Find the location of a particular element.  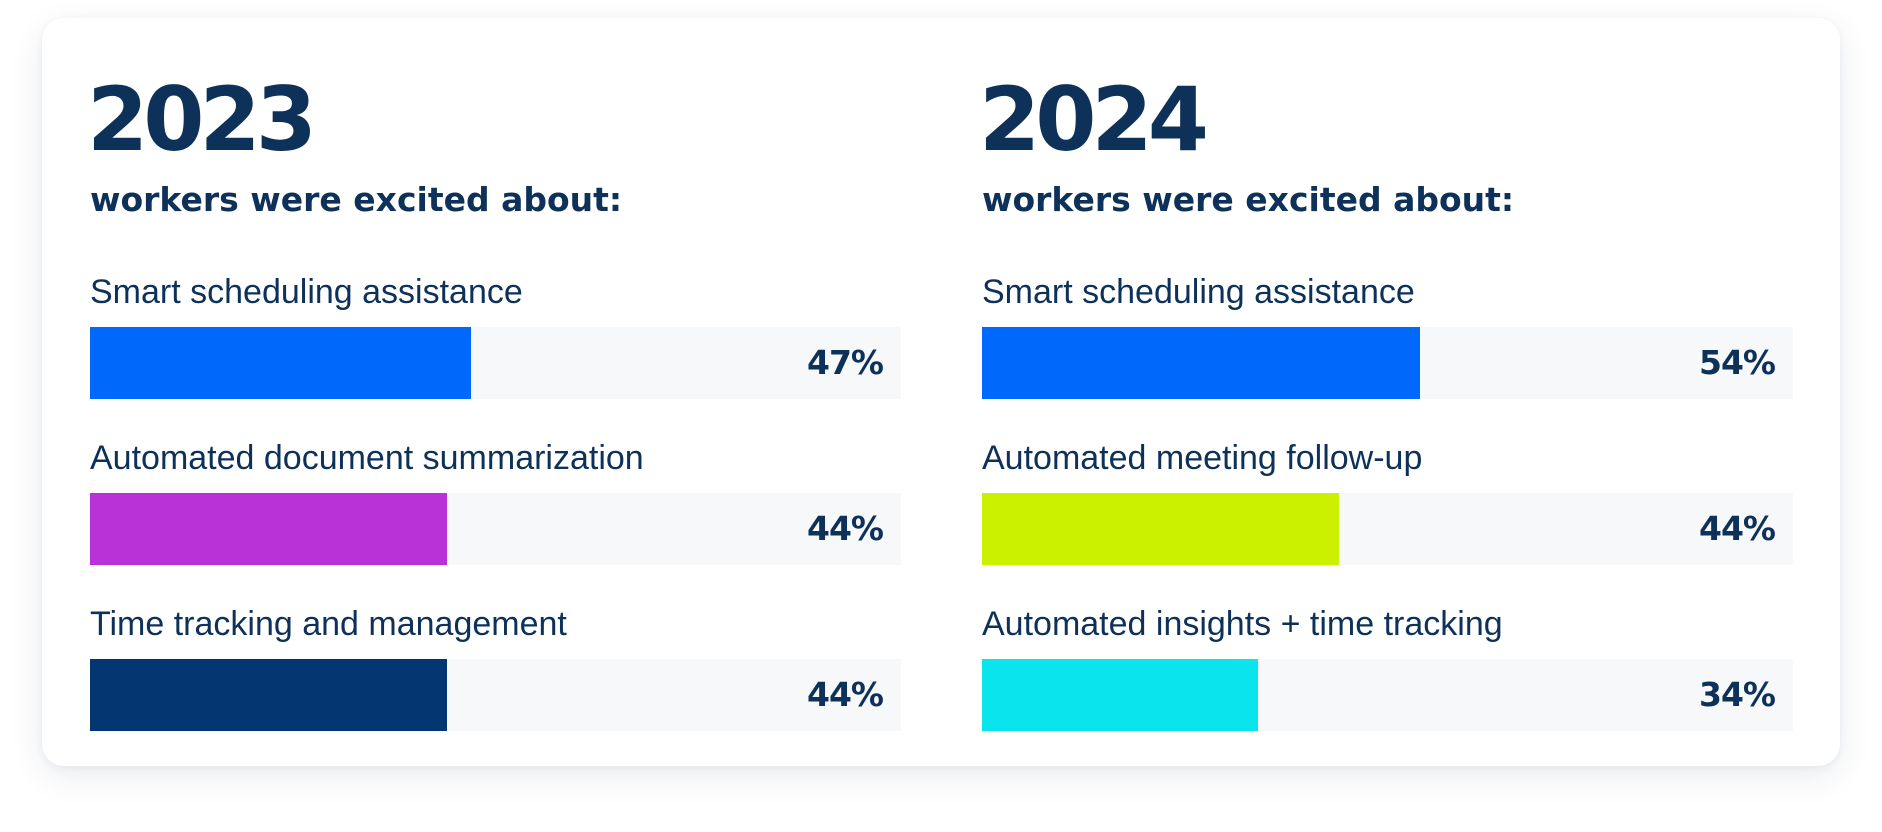

bar-item: Smart scheduling assistance 54% is located at coordinates (1387, 337).